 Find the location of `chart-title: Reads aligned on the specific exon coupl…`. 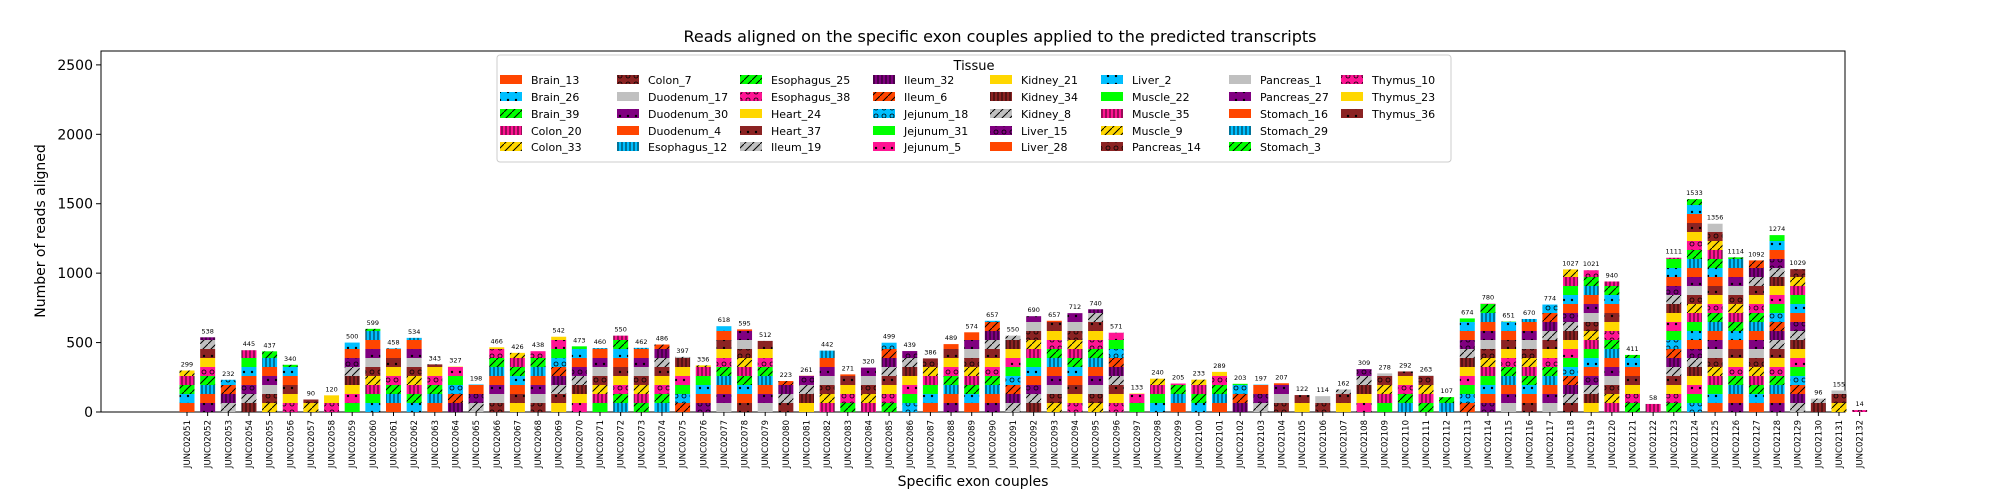

chart-title: Reads aligned on the specific exon coupl… is located at coordinates (999, 36).